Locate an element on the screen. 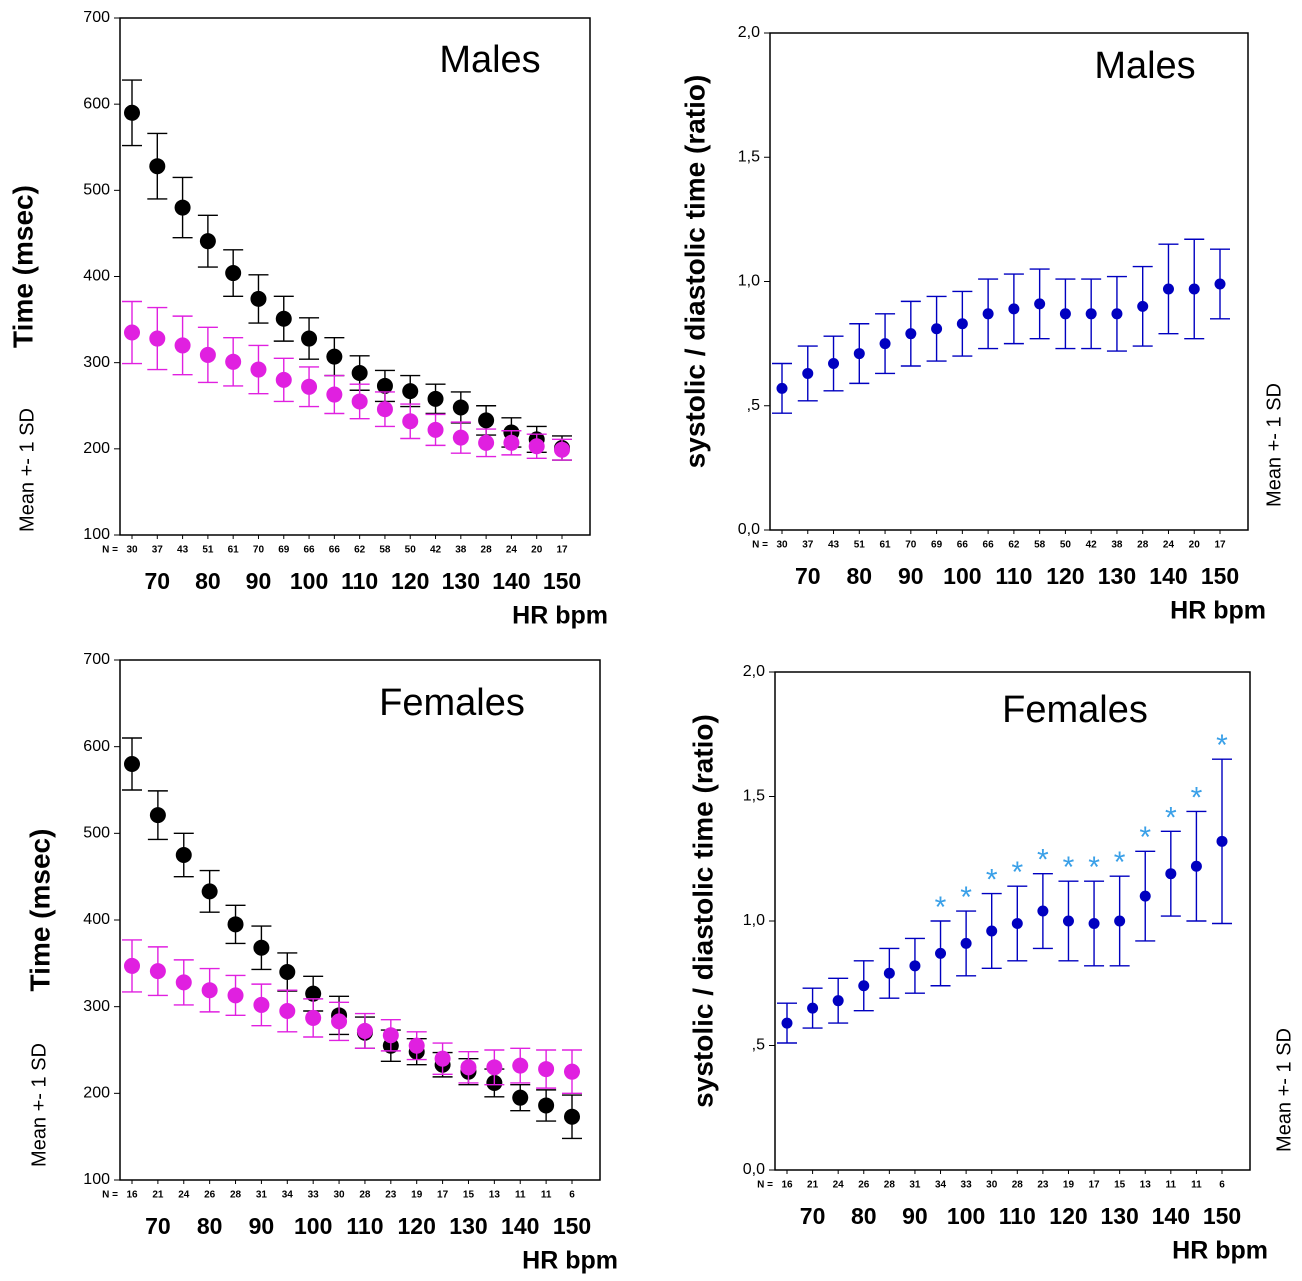 The height and width of the screenshot is (1281, 1302). y-tick-label: 400 is located at coordinates (96, 276).